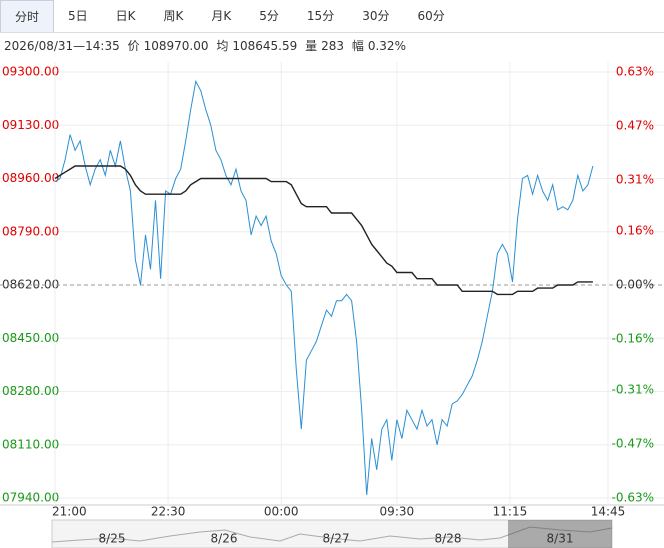 The width and height of the screenshot is (664, 548). Describe the element at coordinates (560, 539) in the screenshot. I see `navigator-label: 8/31` at that location.